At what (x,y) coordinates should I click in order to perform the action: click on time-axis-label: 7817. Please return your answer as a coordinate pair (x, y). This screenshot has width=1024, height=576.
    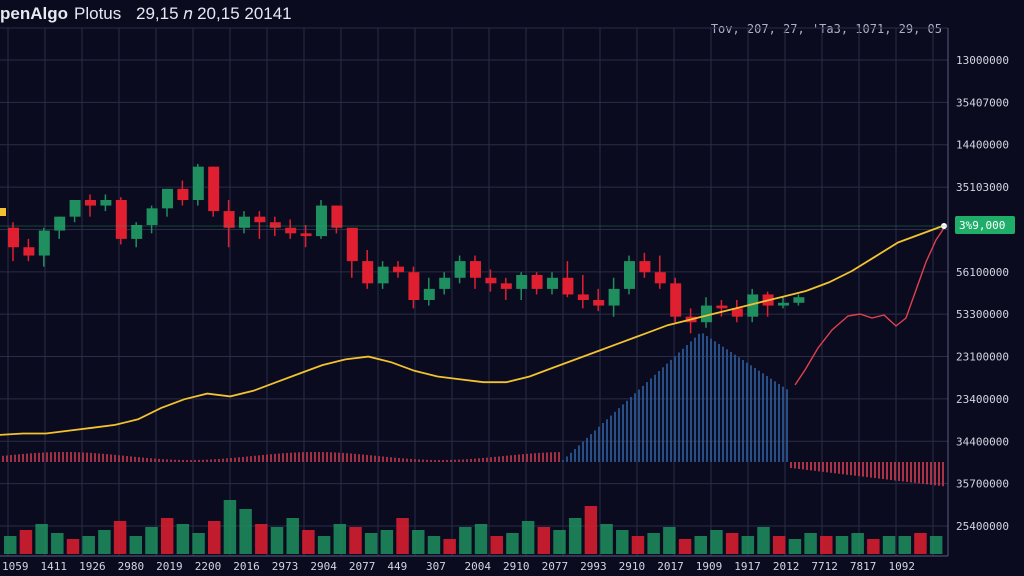
    Looking at the image, I should click on (863, 566).